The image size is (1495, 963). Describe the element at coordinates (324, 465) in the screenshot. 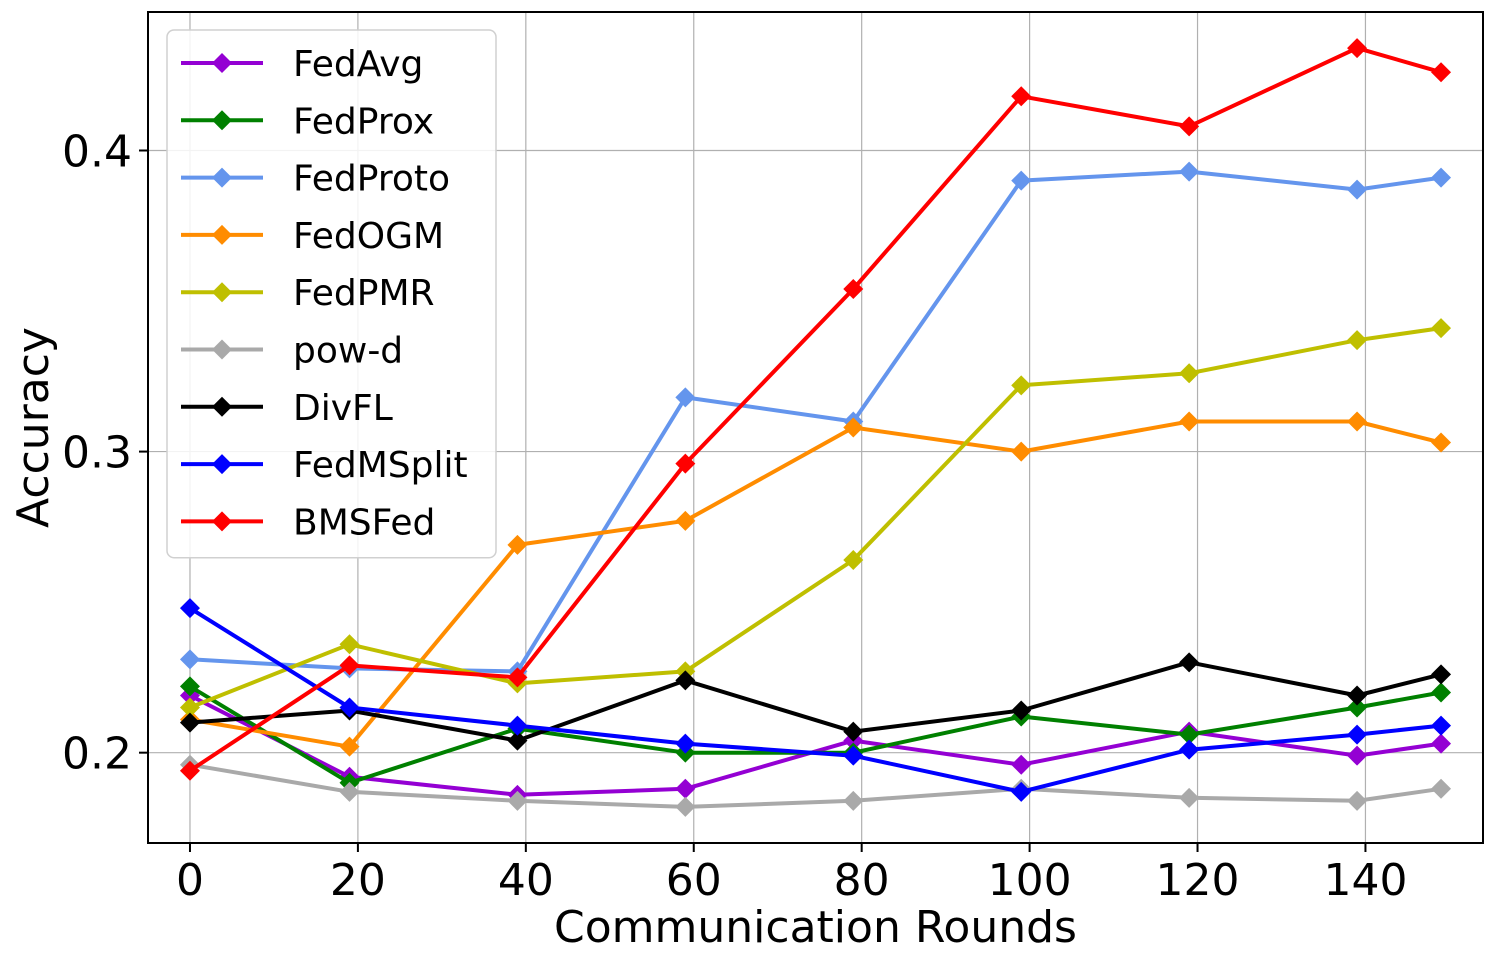

I see `legend-entry-FedMSplit: FedMSplit` at that location.